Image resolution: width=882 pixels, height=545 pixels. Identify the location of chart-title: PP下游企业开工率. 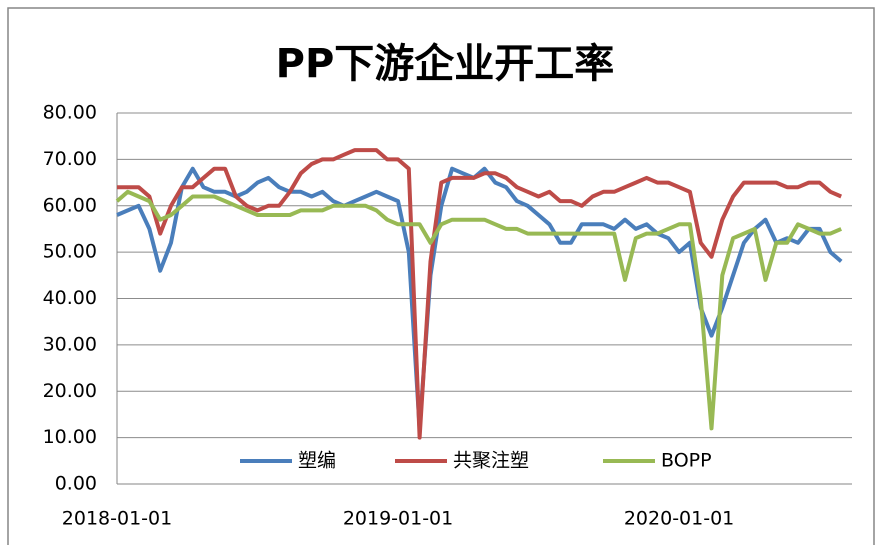
(445, 64).